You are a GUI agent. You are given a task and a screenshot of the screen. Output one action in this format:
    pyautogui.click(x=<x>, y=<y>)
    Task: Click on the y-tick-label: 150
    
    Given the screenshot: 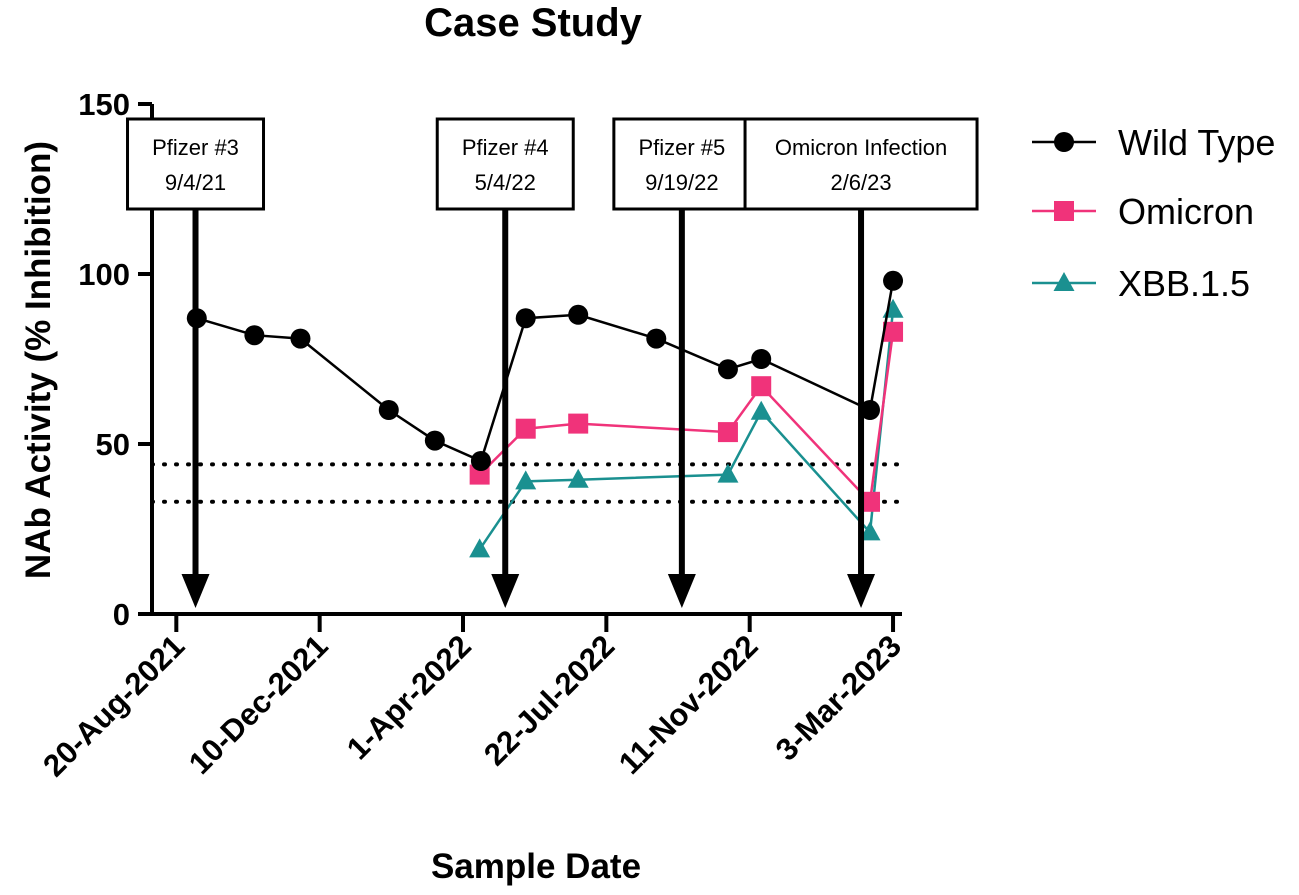 What is the action you would take?
    pyautogui.click(x=104, y=104)
    